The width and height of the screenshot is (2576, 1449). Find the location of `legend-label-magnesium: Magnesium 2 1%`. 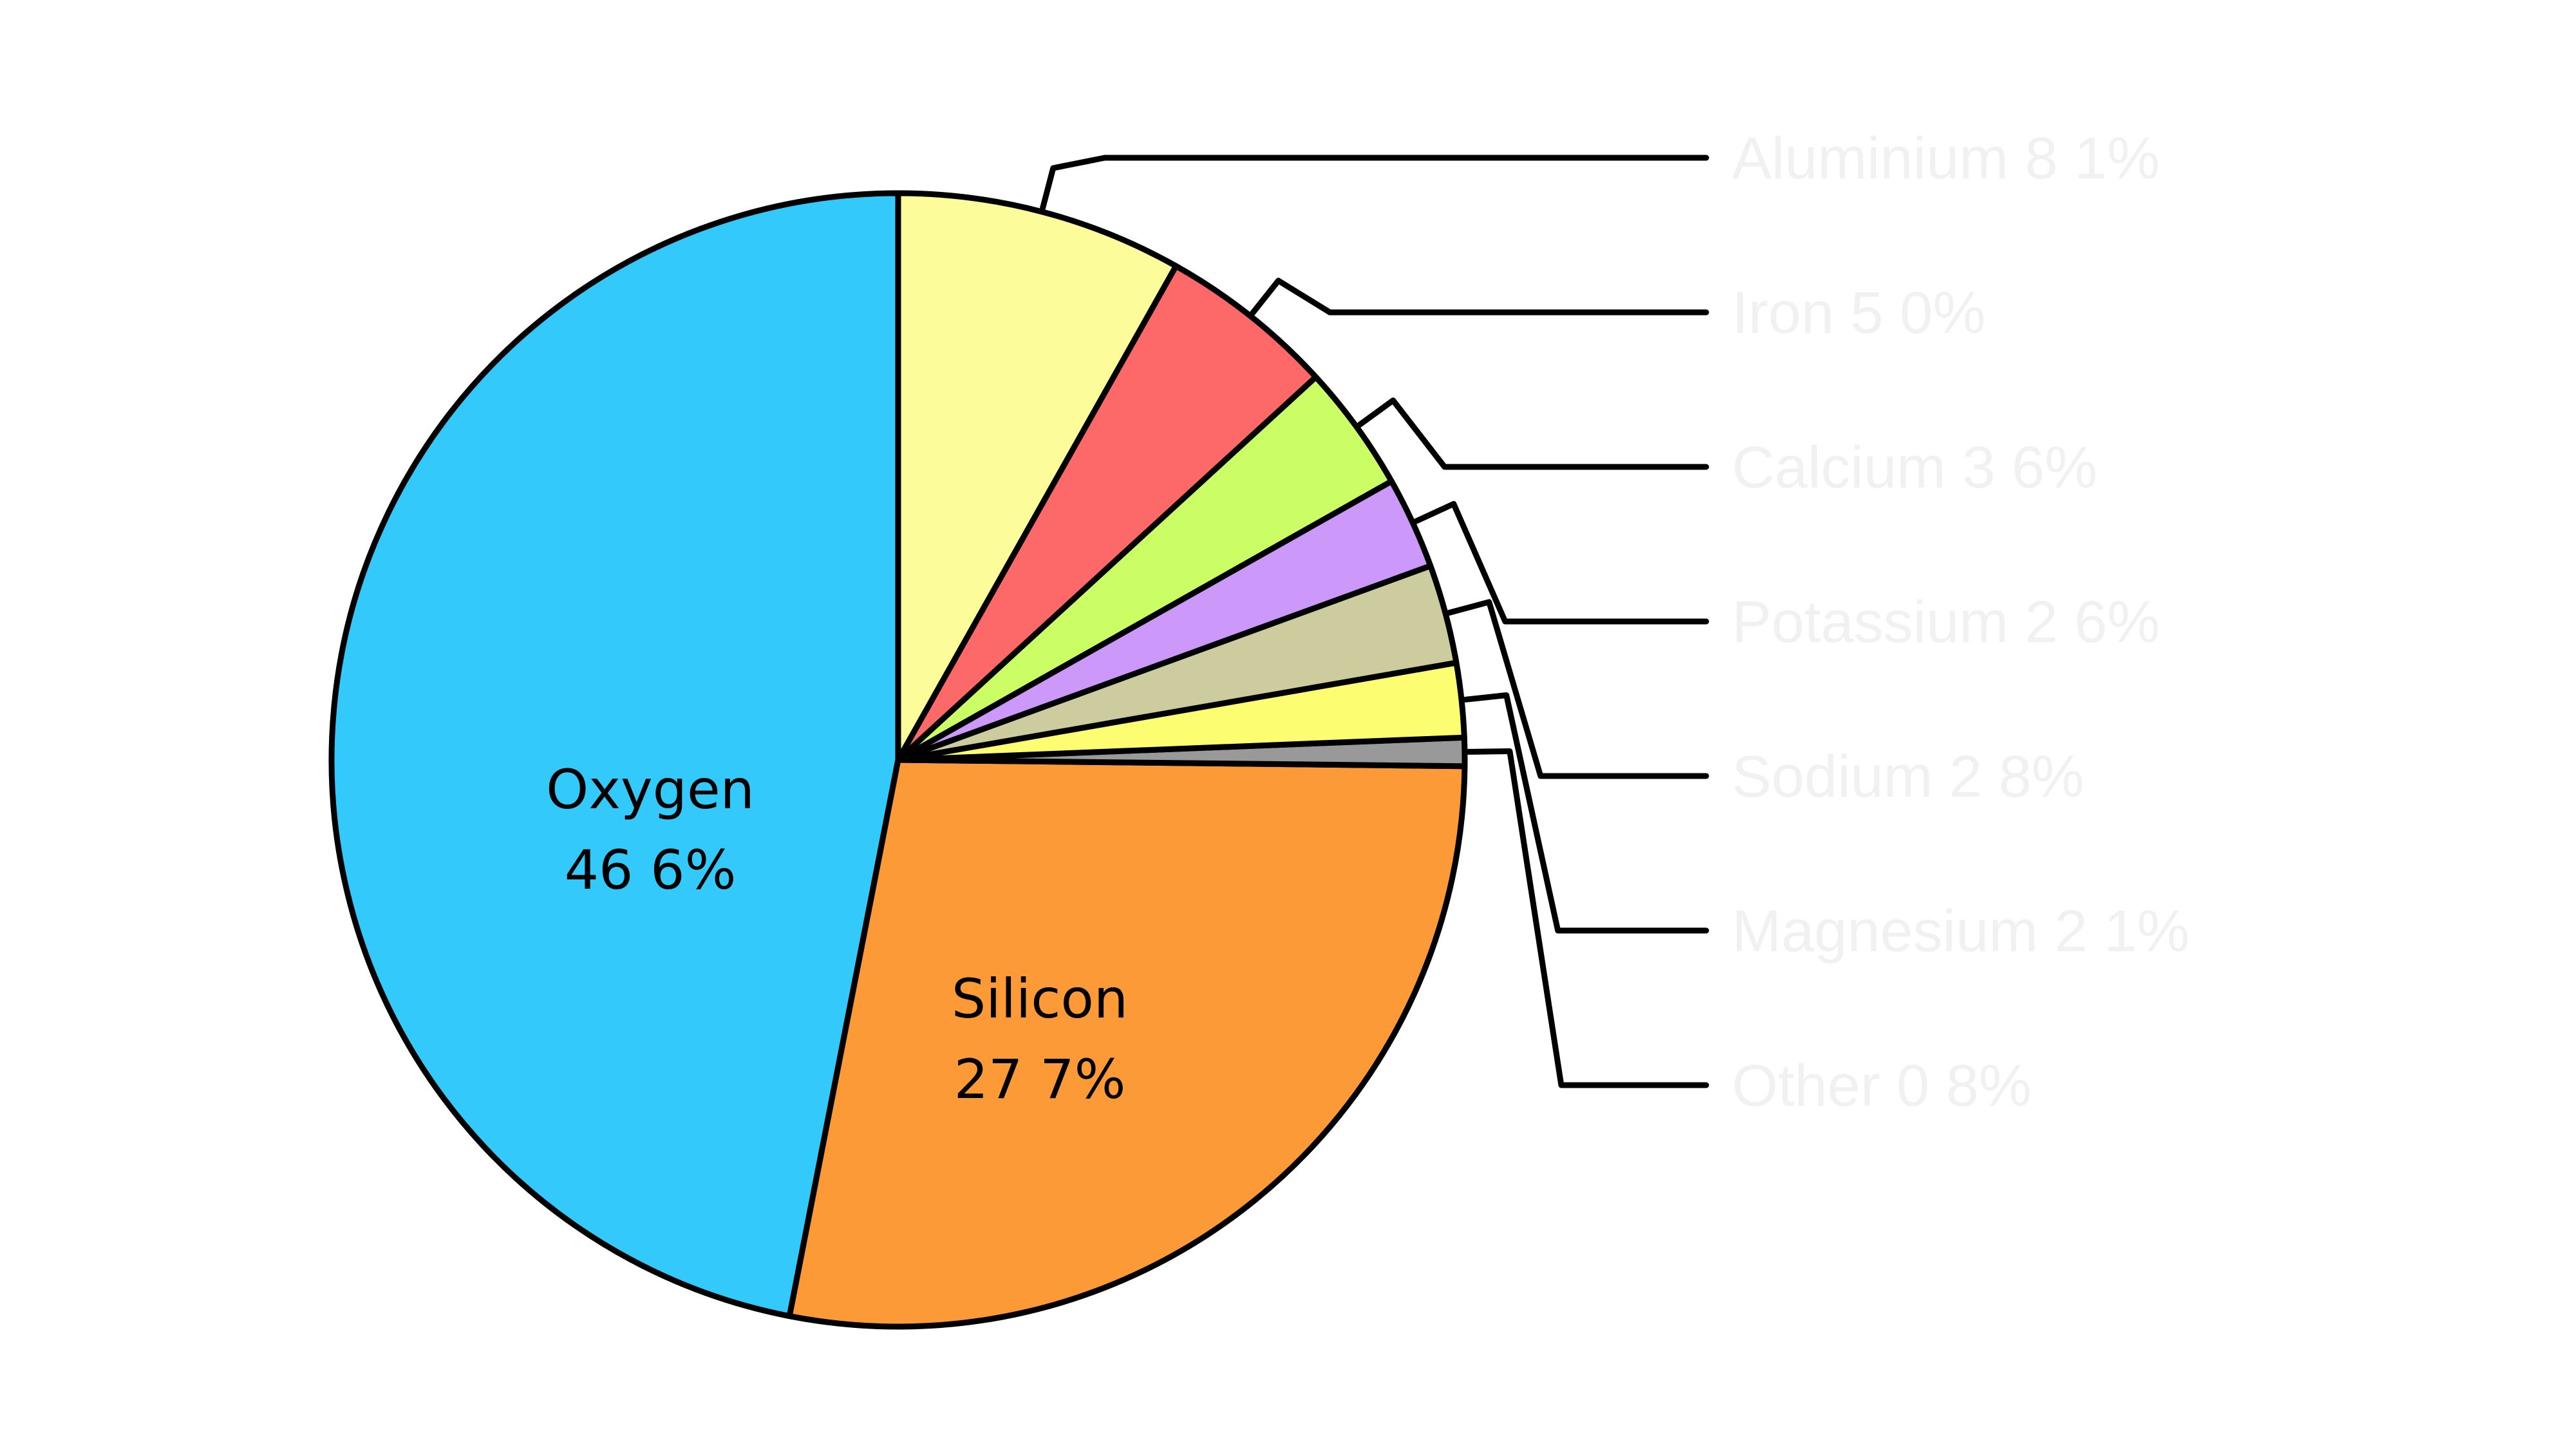

legend-label-magnesium: Magnesium 2 1% is located at coordinates (1961, 931).